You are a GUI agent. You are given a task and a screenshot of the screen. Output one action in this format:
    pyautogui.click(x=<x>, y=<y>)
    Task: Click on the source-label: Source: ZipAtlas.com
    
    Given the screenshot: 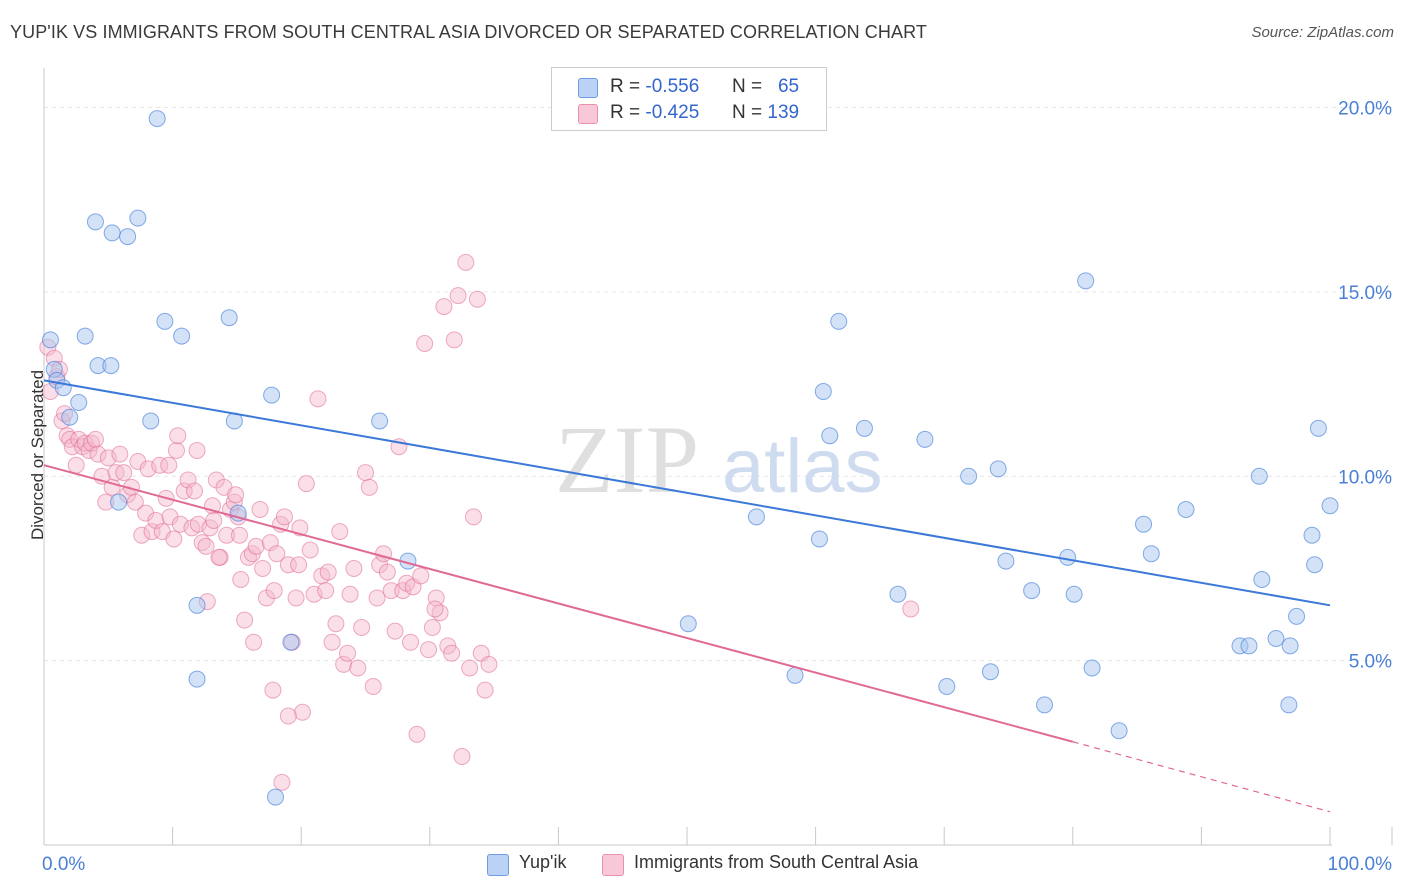 What is the action you would take?
    pyautogui.click(x=1322, y=32)
    